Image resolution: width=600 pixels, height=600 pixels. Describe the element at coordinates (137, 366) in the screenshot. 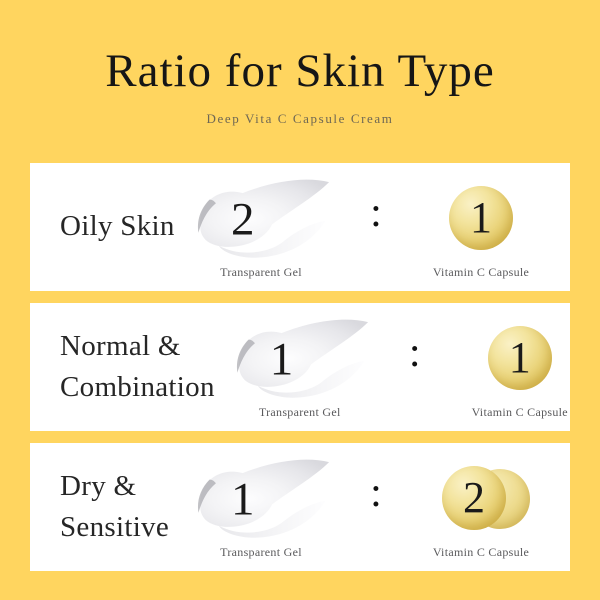

I see `skin-type-label: Normal & Combination` at that location.